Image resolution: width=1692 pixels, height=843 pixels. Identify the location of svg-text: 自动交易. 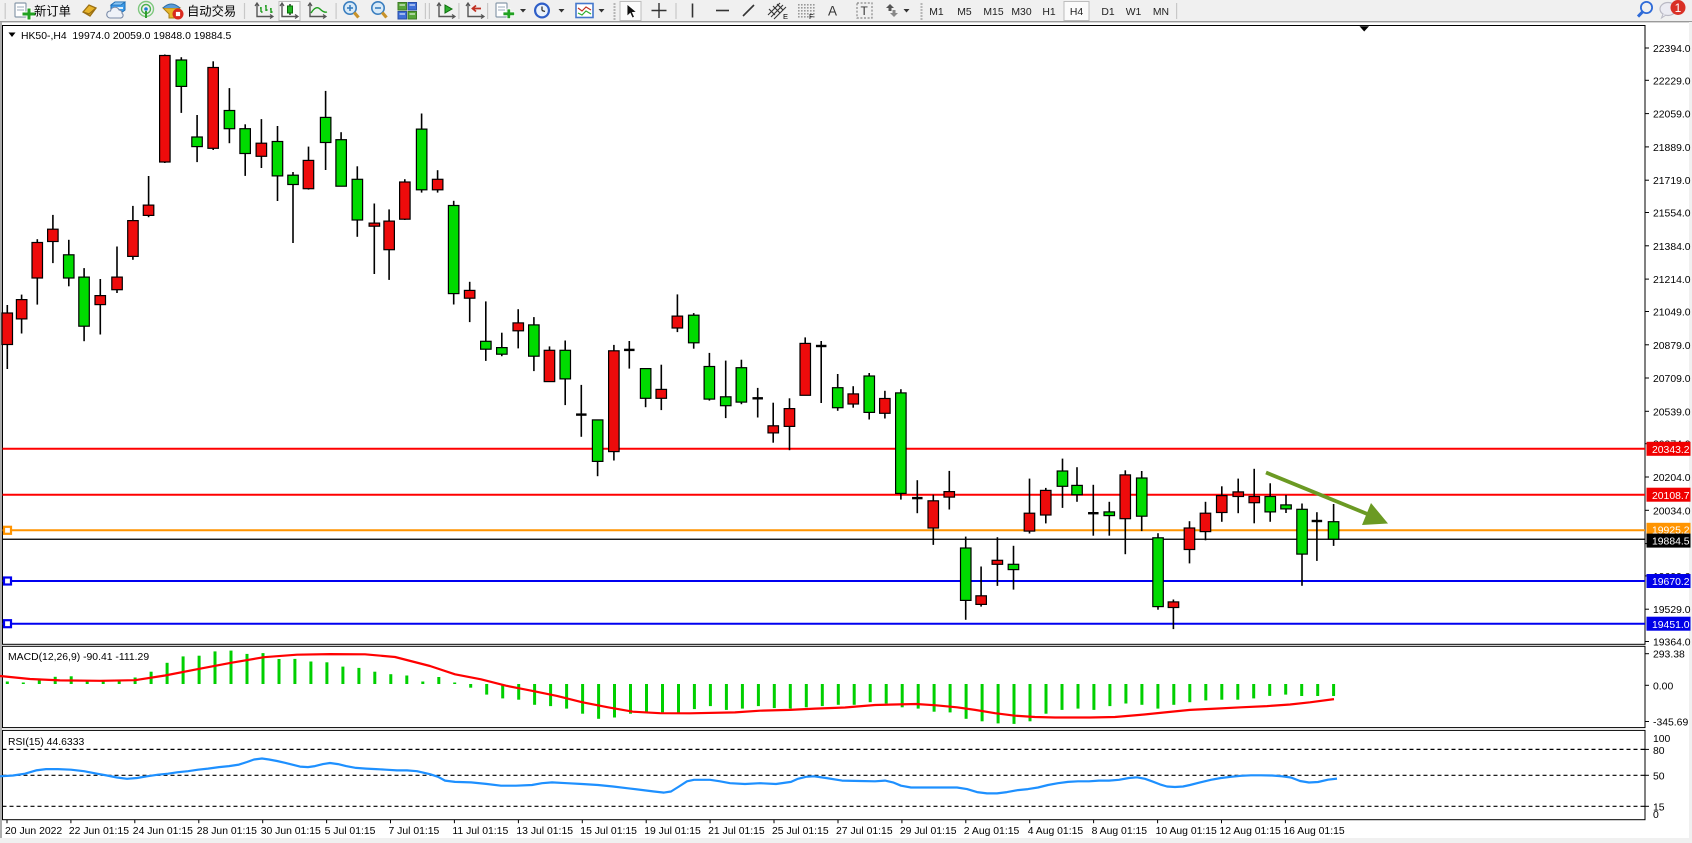
(211, 11).